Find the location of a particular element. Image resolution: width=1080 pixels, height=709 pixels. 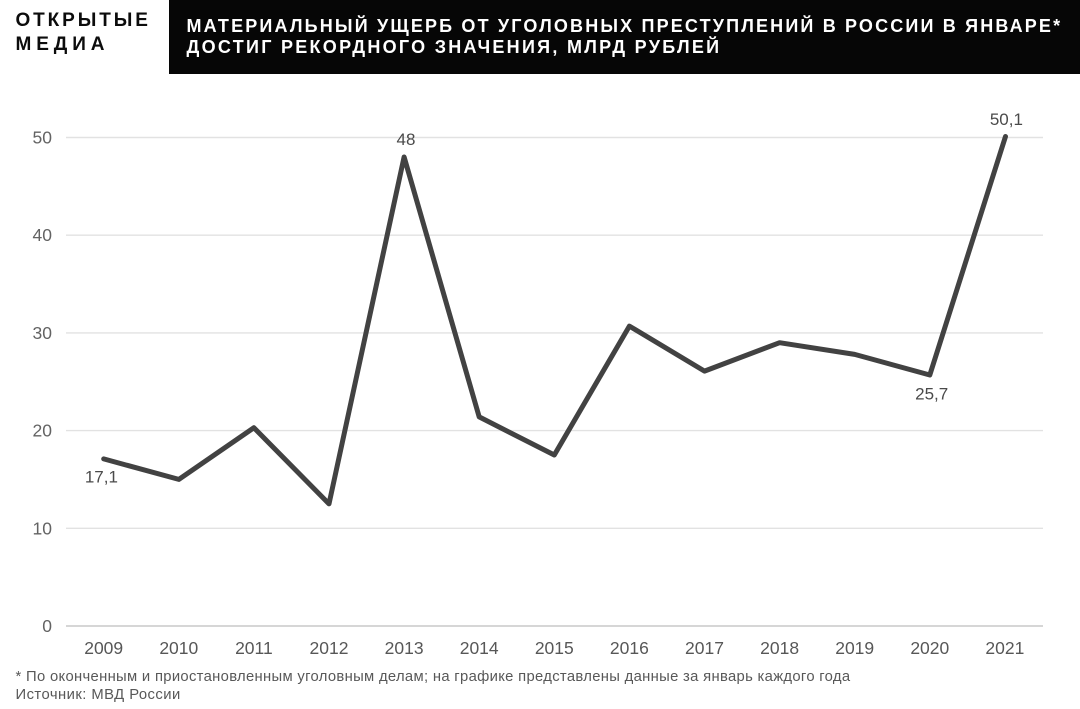

svg-text: 40 is located at coordinates (43, 235).